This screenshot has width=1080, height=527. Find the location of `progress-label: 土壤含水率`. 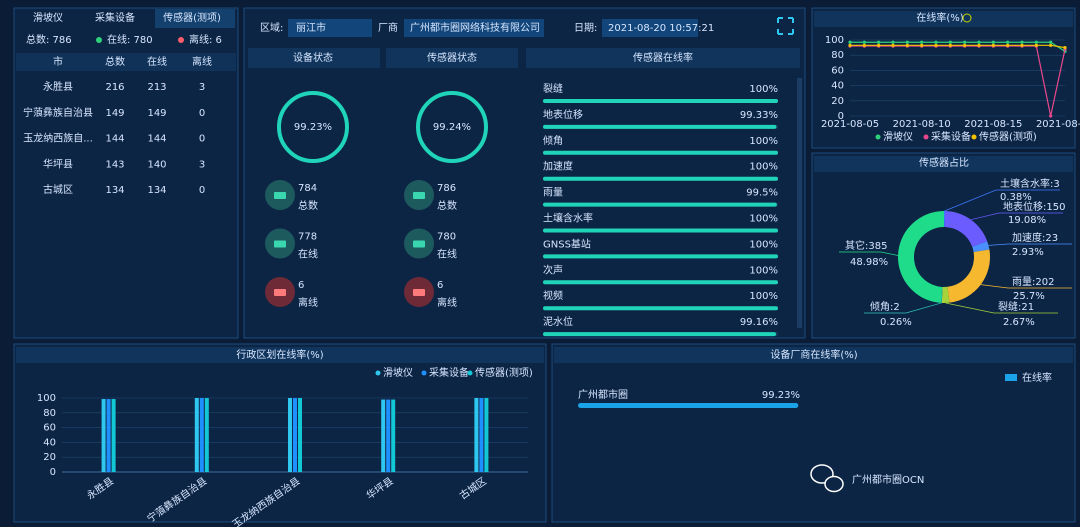

progress-label: 土壤含水率 is located at coordinates (568, 218).